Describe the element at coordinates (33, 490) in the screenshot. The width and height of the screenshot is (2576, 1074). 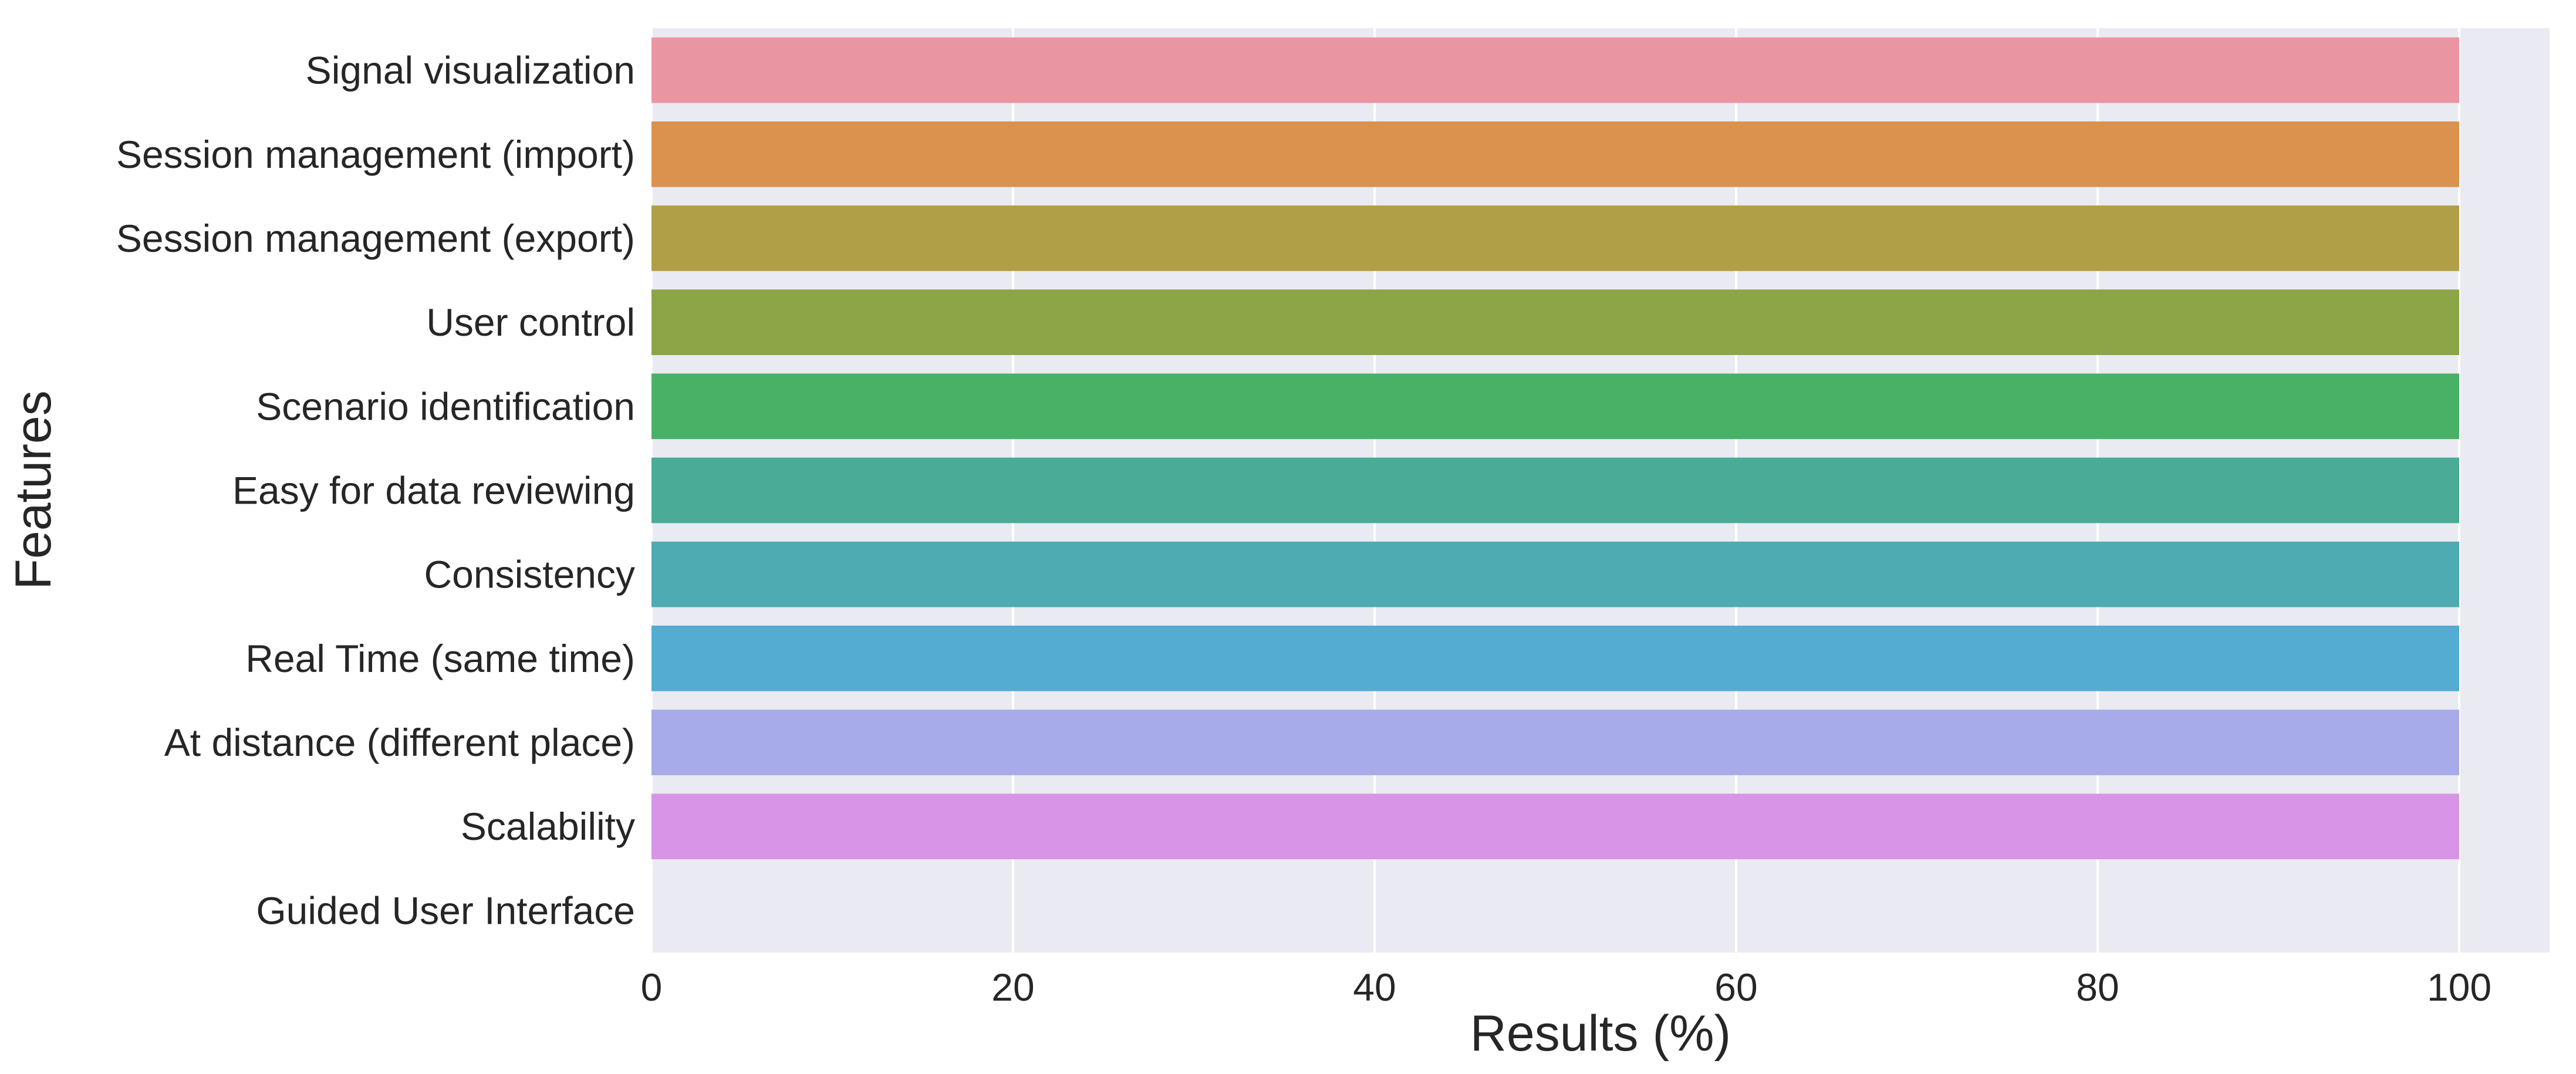
I see `y-axis-label: Features` at that location.